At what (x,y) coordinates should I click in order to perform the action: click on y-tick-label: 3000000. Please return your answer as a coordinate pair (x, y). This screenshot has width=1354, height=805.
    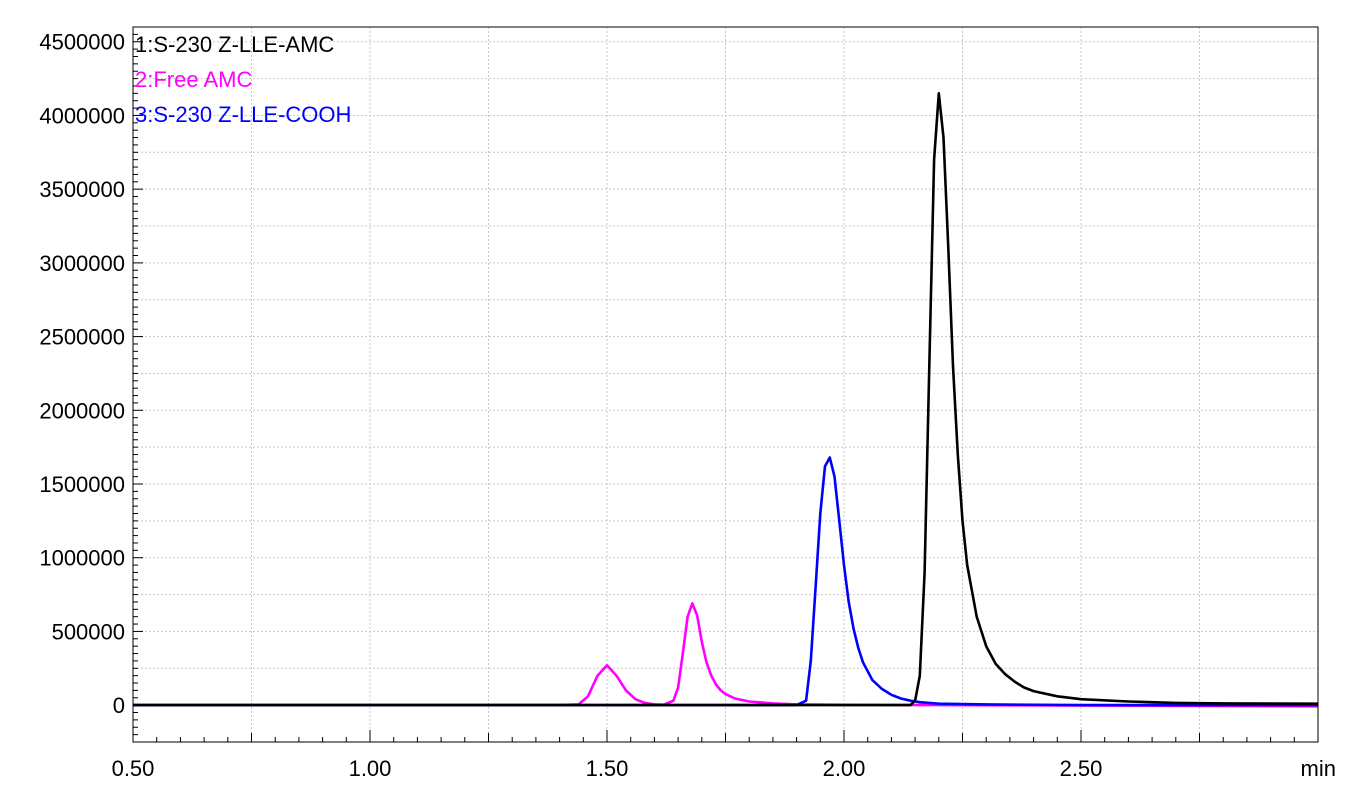
    Looking at the image, I should click on (82, 263).